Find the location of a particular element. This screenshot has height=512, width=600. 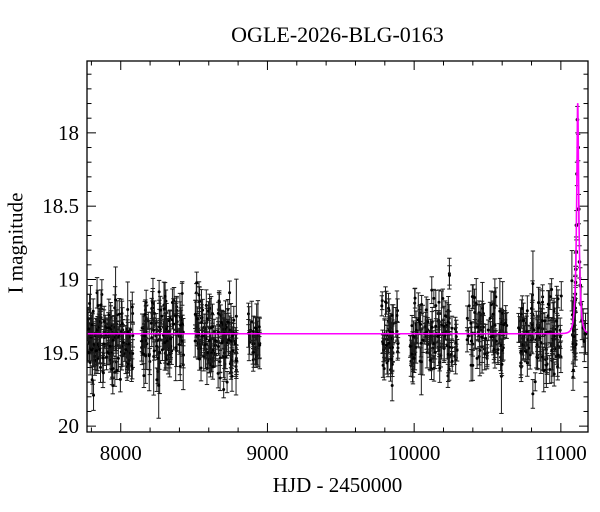

y-tick-label: 18 is located at coordinates (68, 133).